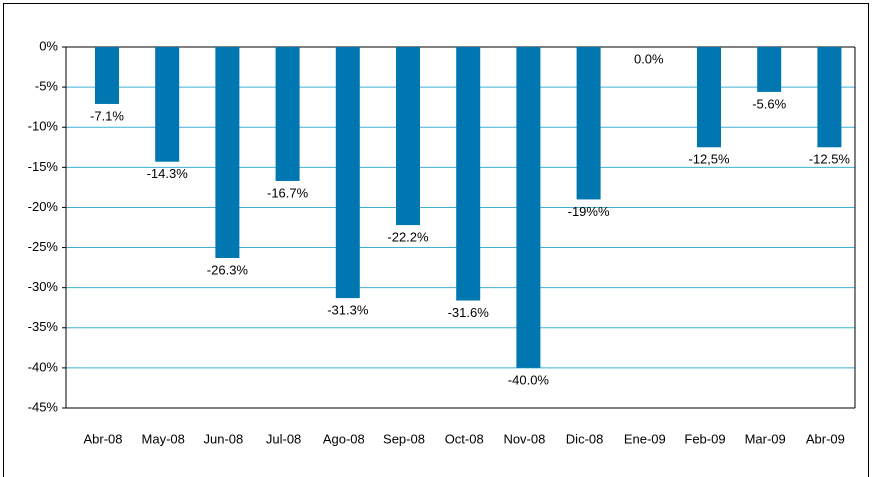 This screenshot has width=883, height=477. Describe the element at coordinates (348, 310) in the screenshot. I see `data-label: -31.3%` at that location.